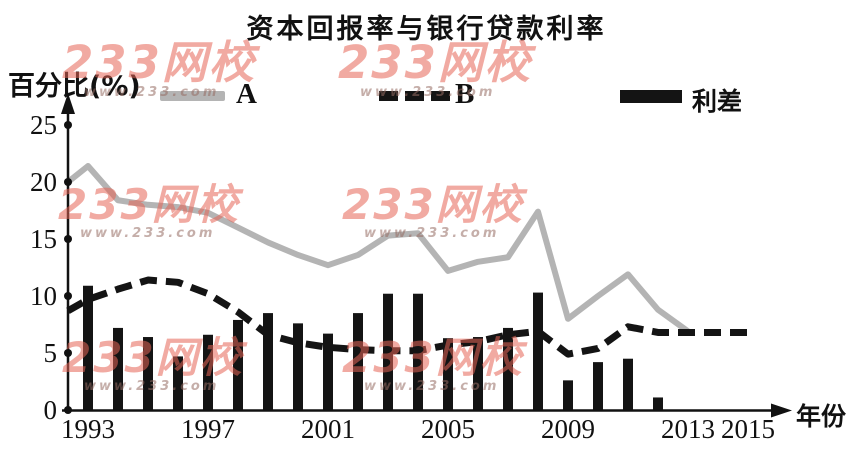 The image size is (853, 454). Describe the element at coordinates (717, 101) in the screenshot. I see `legend-spread-label: 利差` at that location.